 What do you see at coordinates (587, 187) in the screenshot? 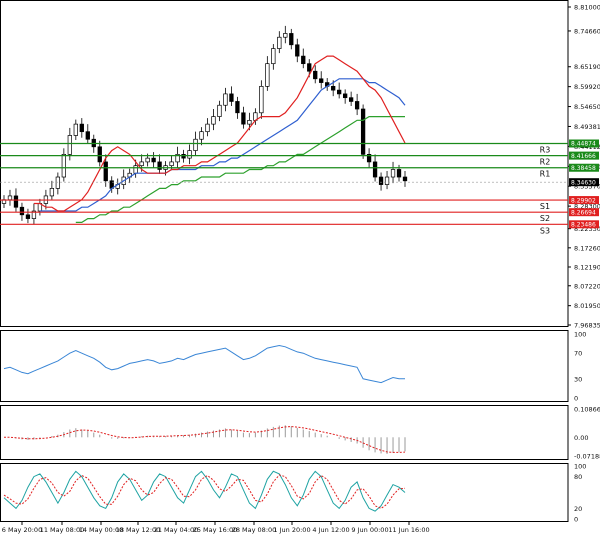
I see `price-tick-label: 8.33570` at bounding box center [587, 187].